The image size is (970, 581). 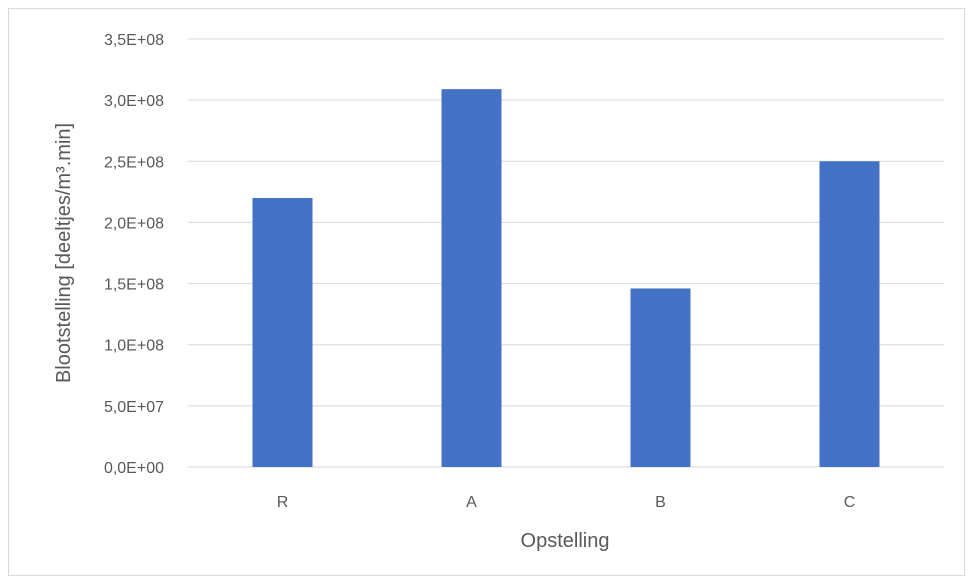 I want to click on y-tick-label: 1,0E+08, so click(x=134, y=346).